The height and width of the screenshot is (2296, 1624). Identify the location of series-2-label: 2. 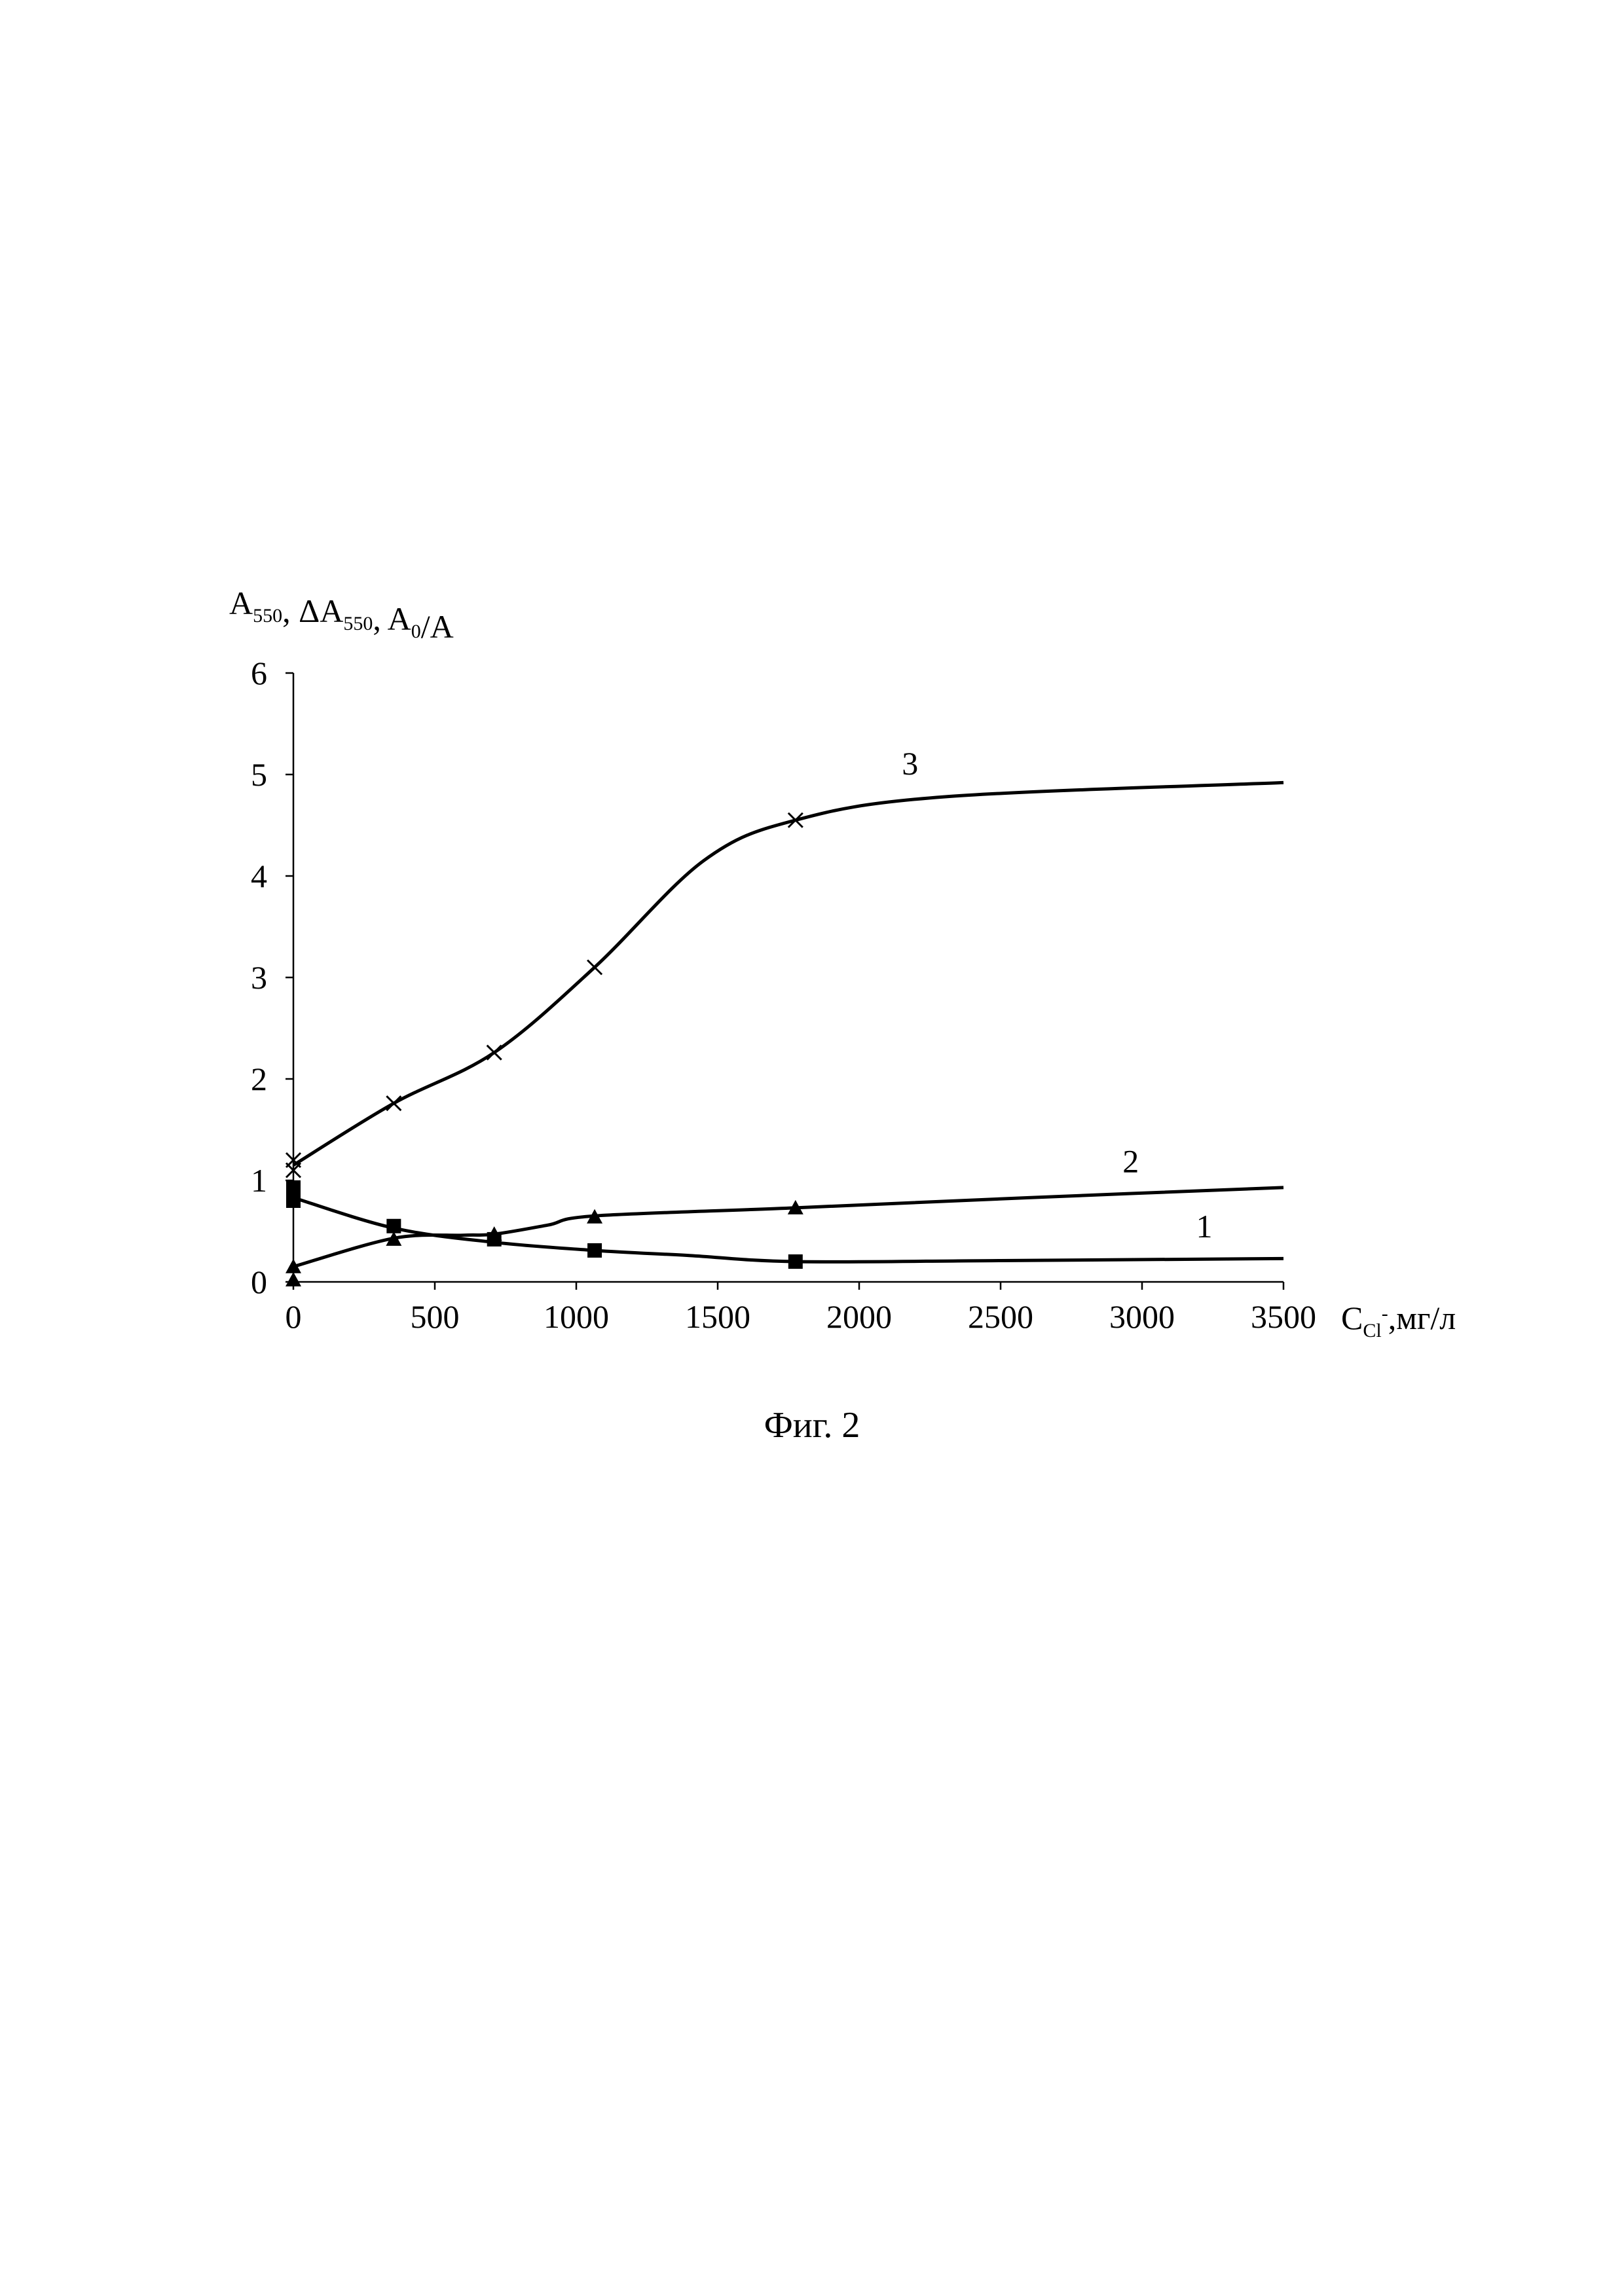
(1130, 1161).